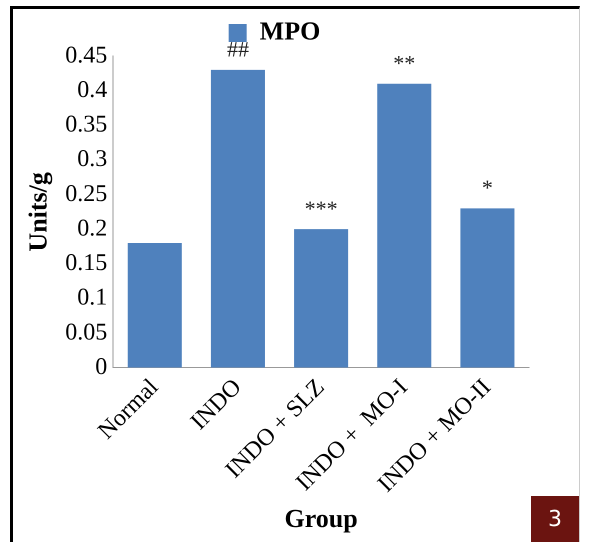 This screenshot has height=550, width=589. Describe the element at coordinates (92, 297) in the screenshot. I see `y-tick-label: 0.1` at that location.